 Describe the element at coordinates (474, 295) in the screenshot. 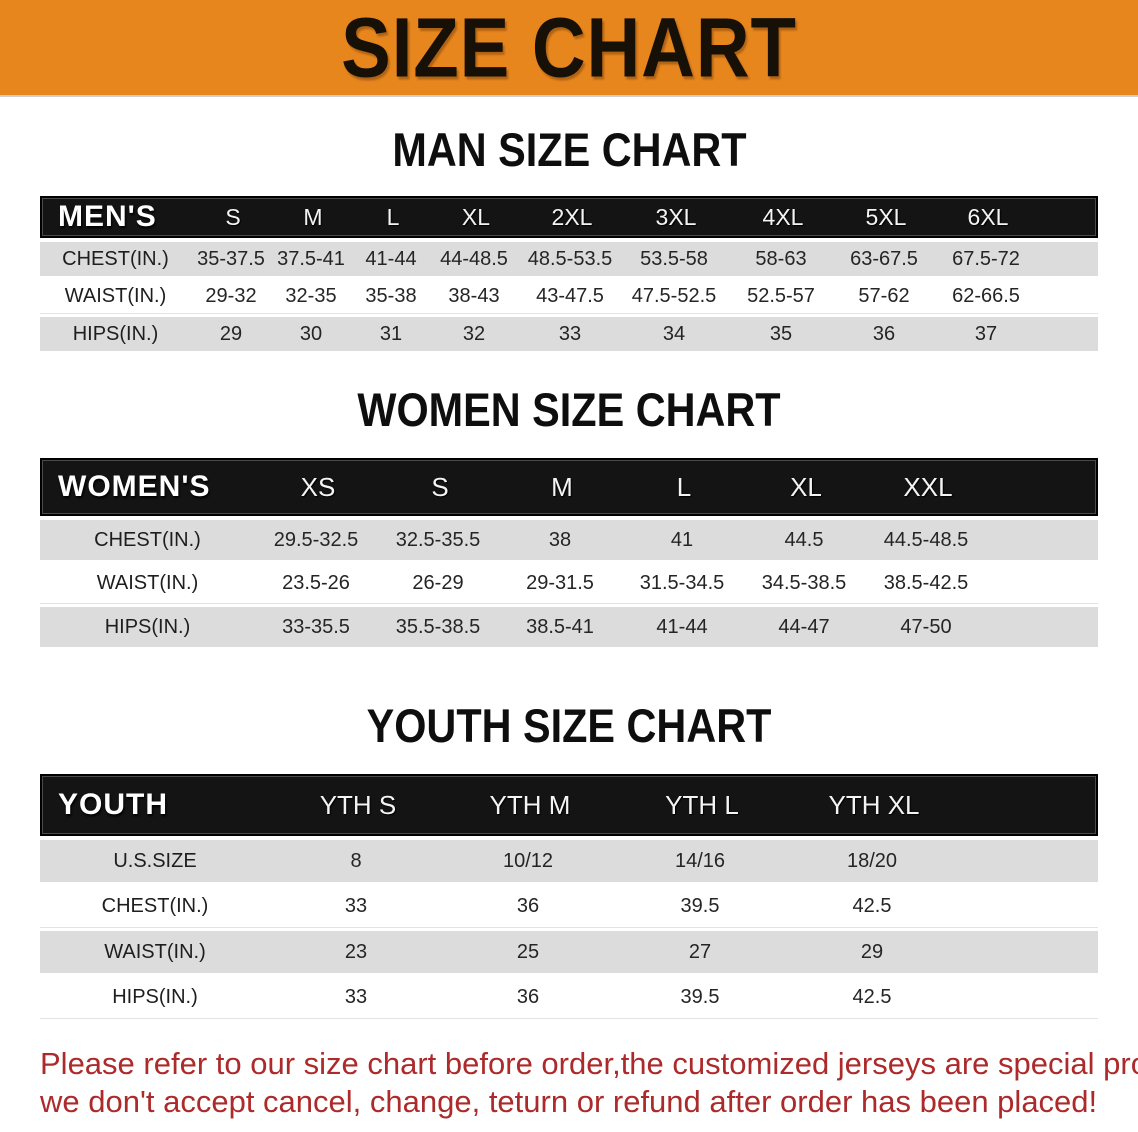

I see `size-value-cell: 38-43` at that location.